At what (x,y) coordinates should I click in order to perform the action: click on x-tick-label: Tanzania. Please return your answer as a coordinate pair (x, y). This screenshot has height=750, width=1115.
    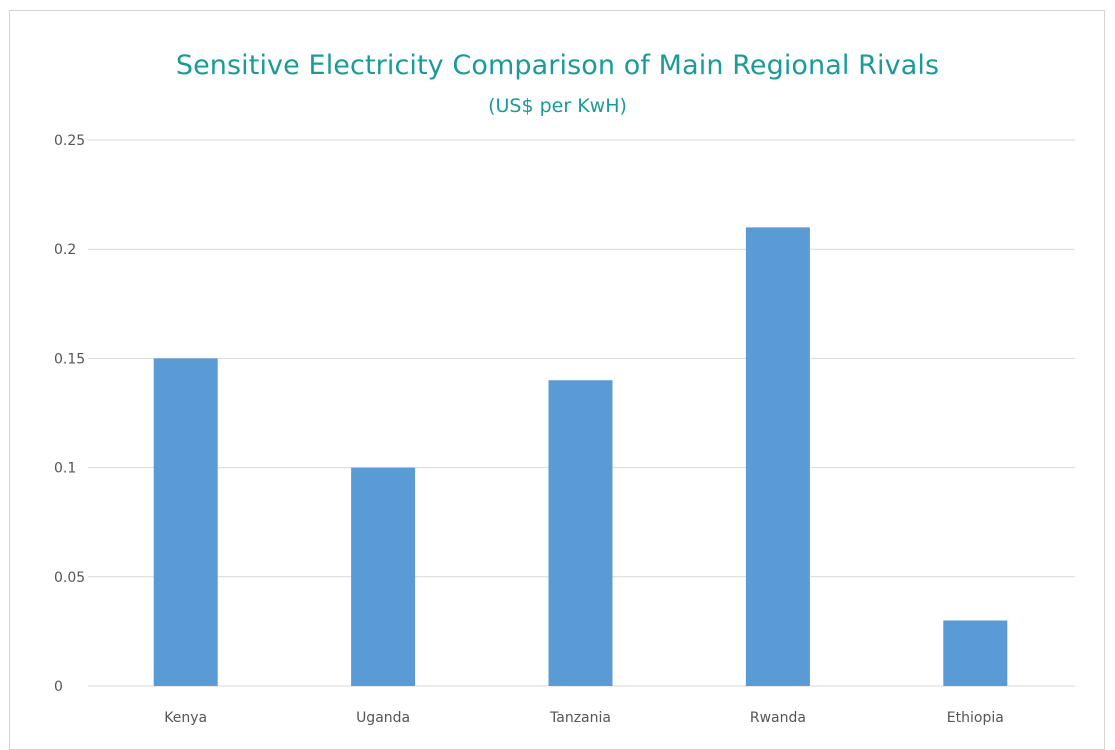
    Looking at the image, I should click on (580, 718).